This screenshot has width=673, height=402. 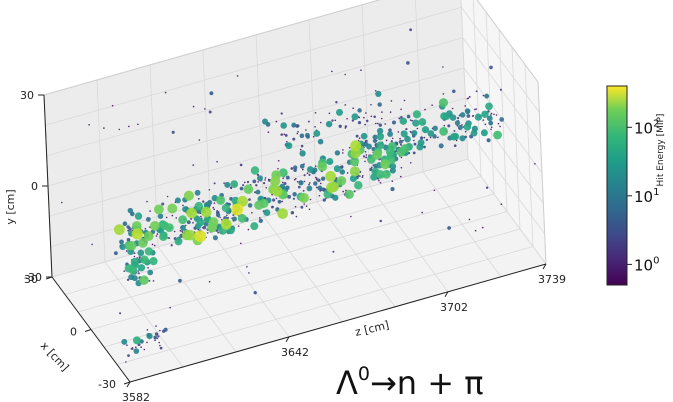 What do you see at coordinates (295, 352) in the screenshot?
I see `z-tick-label: 3642` at bounding box center [295, 352].